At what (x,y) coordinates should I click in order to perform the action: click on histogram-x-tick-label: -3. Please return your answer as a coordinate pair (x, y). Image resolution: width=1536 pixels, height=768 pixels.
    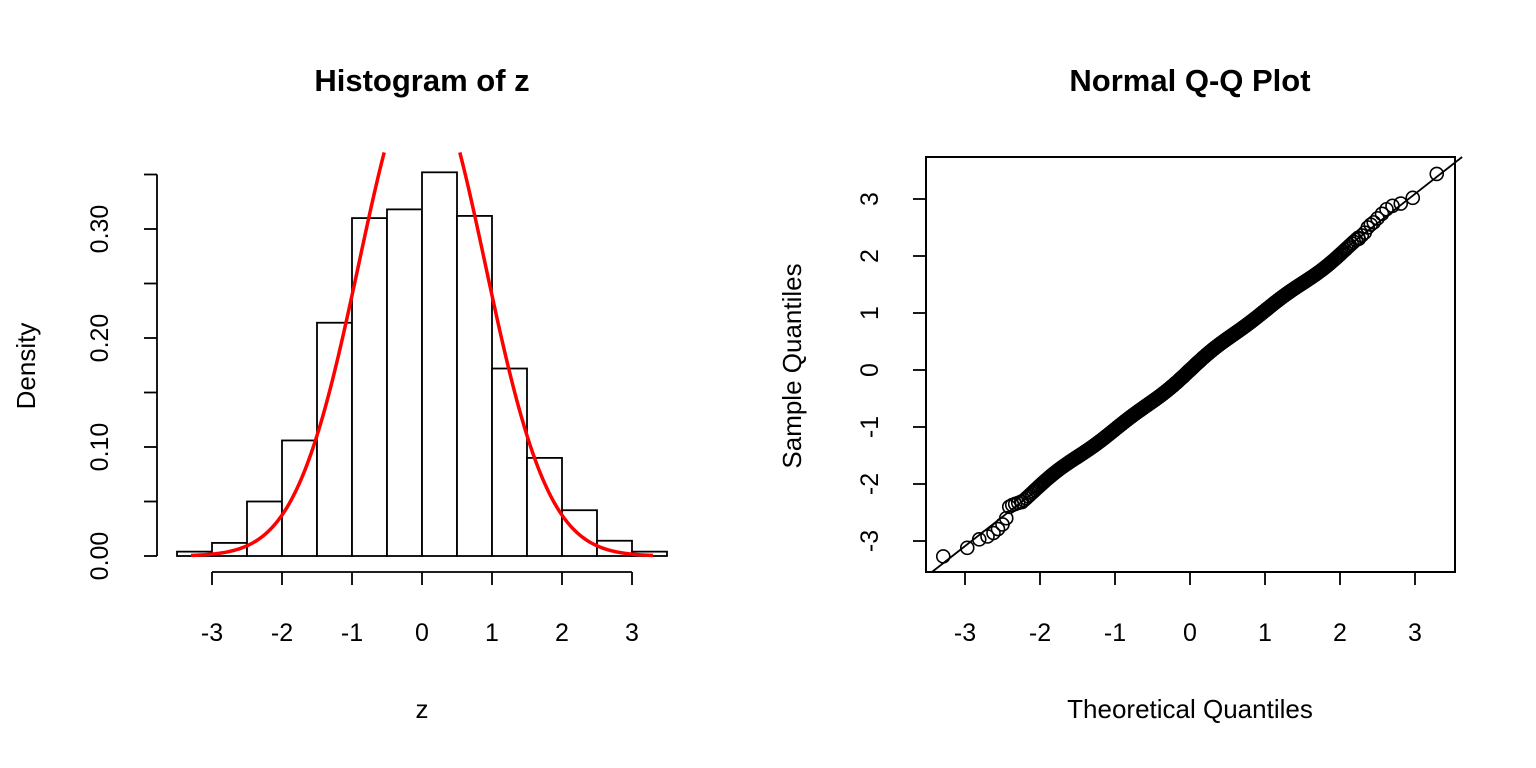
    Looking at the image, I should click on (212, 633).